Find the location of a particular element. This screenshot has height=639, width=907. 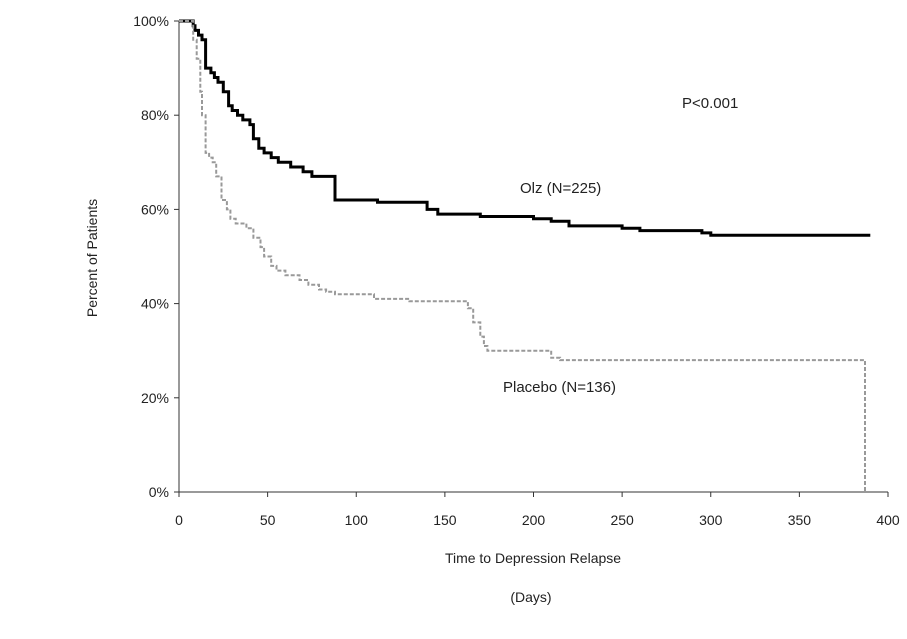

x-tick-label: 200 is located at coordinates (534, 520).